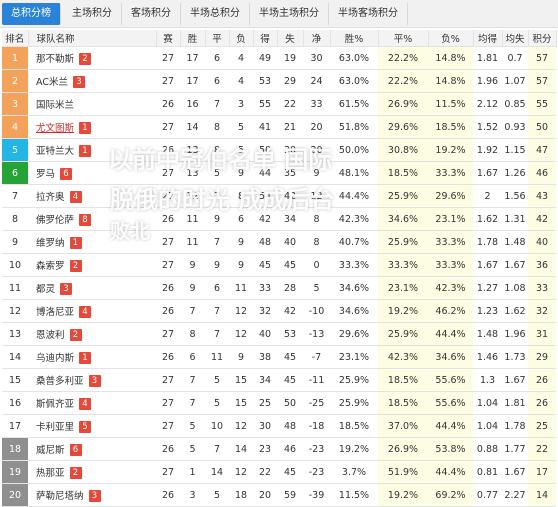 Image resolution: width=558 pixels, height=507 pixels. Describe the element at coordinates (542, 38) in the screenshot. I see `column-header: 积分` at that location.